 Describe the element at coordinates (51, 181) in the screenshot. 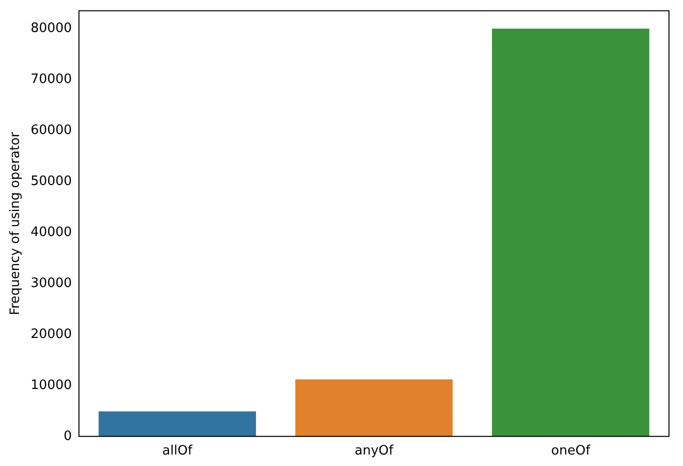

I see `y-tick-label: 50000` at that location.